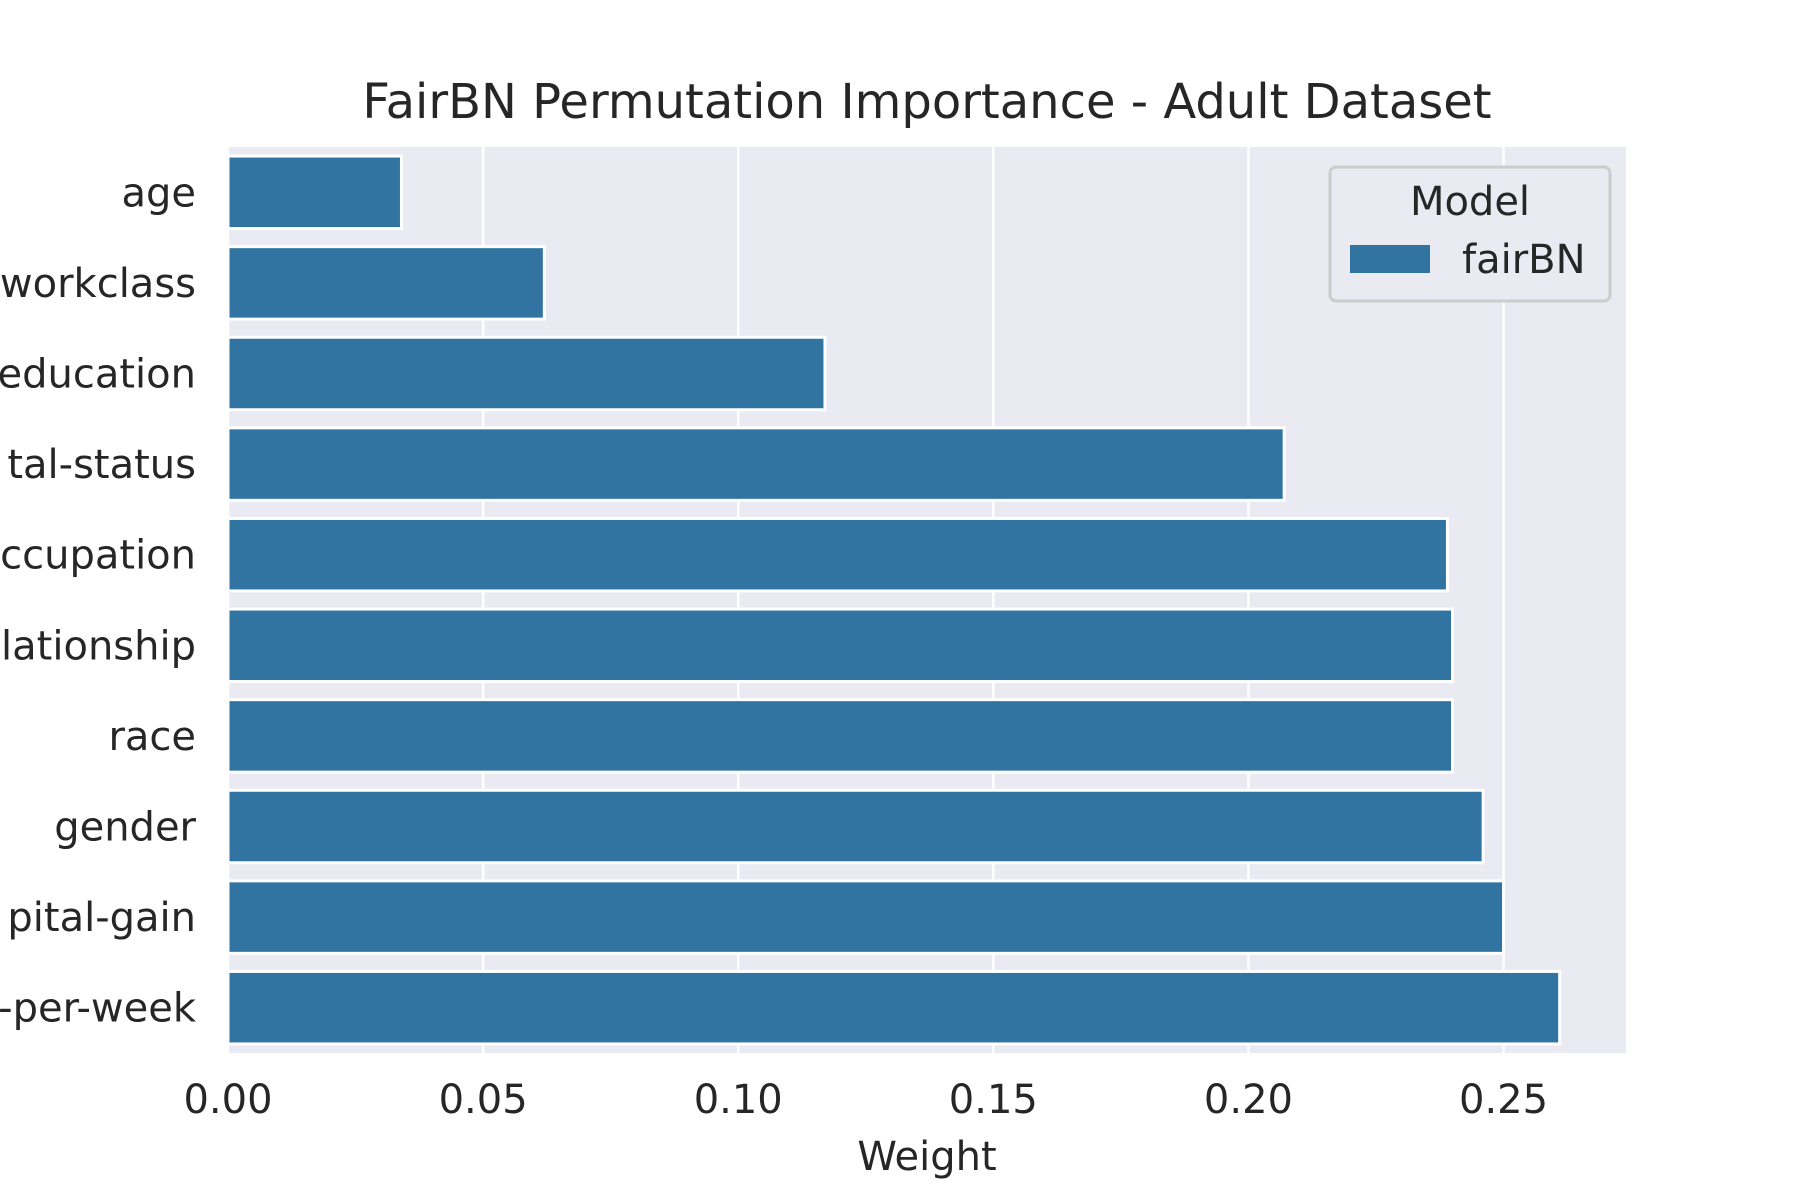 Image resolution: width=1800 pixels, height=1200 pixels. What do you see at coordinates (101, 918) in the screenshot?
I see `y-tick-label: pital-gain` at bounding box center [101, 918].